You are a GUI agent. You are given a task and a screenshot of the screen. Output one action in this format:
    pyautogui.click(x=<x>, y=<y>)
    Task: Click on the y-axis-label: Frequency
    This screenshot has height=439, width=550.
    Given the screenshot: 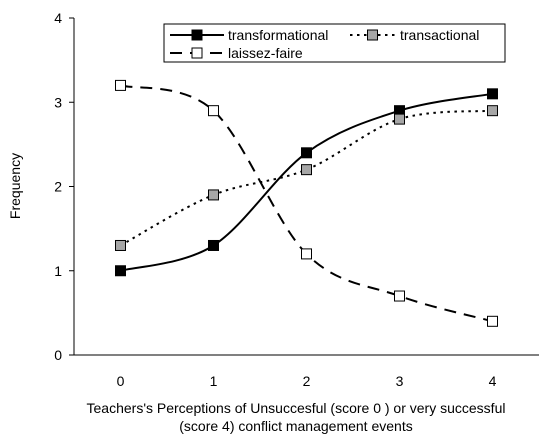 What is the action you would take?
    pyautogui.click(x=15, y=186)
    